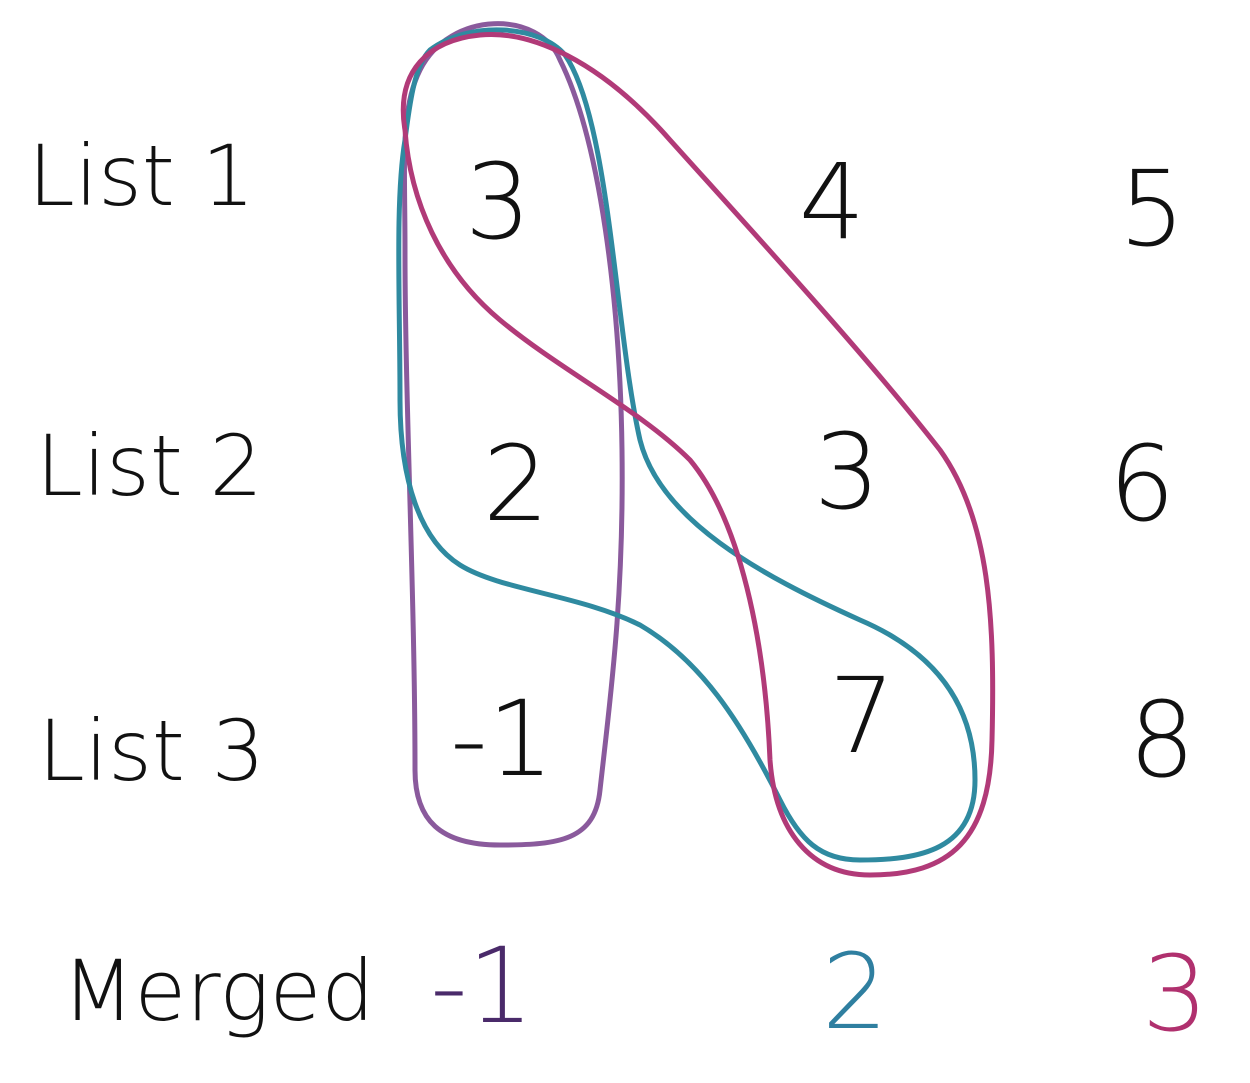 Image resolution: width=1250 pixels, height=1083 pixels. What do you see at coordinates (847, 472) in the screenshot?
I see `list-2-value: 3` at bounding box center [847, 472].